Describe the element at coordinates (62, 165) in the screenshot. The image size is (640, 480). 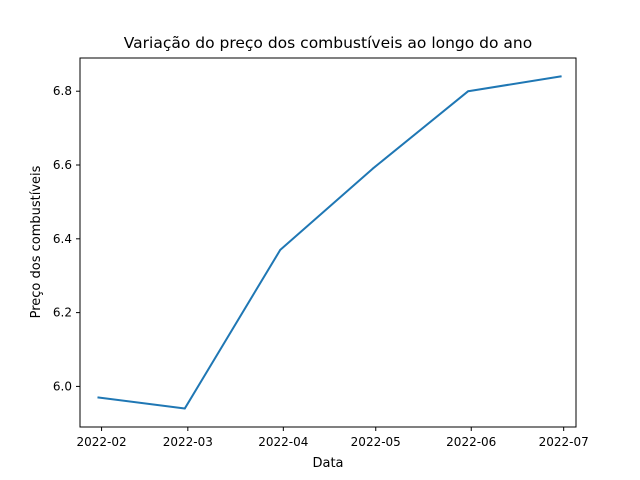
I see `y-tick-label: 6.6` at that location.